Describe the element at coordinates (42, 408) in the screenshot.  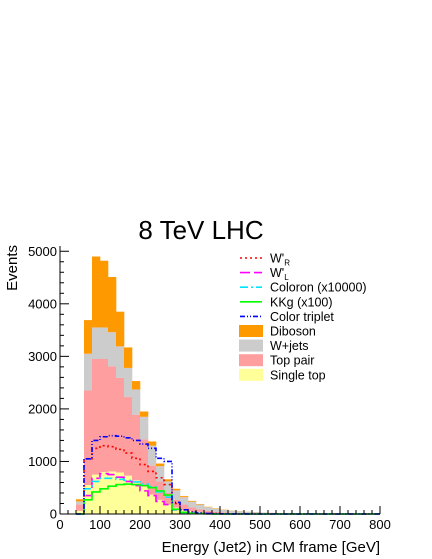
I see `y-tick-label: 2000` at that location.